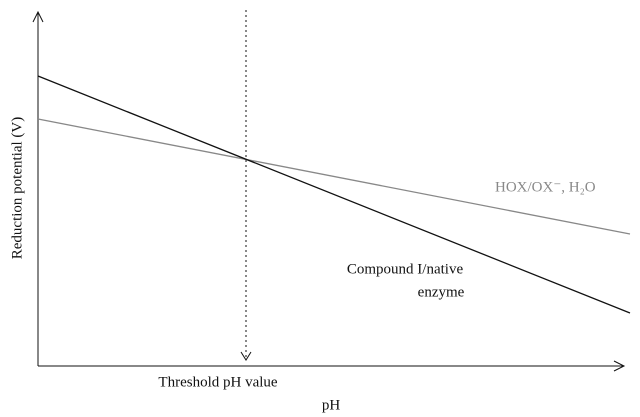 The width and height of the screenshot is (640, 417). I want to click on threshold-arrow, so click(246, 356).